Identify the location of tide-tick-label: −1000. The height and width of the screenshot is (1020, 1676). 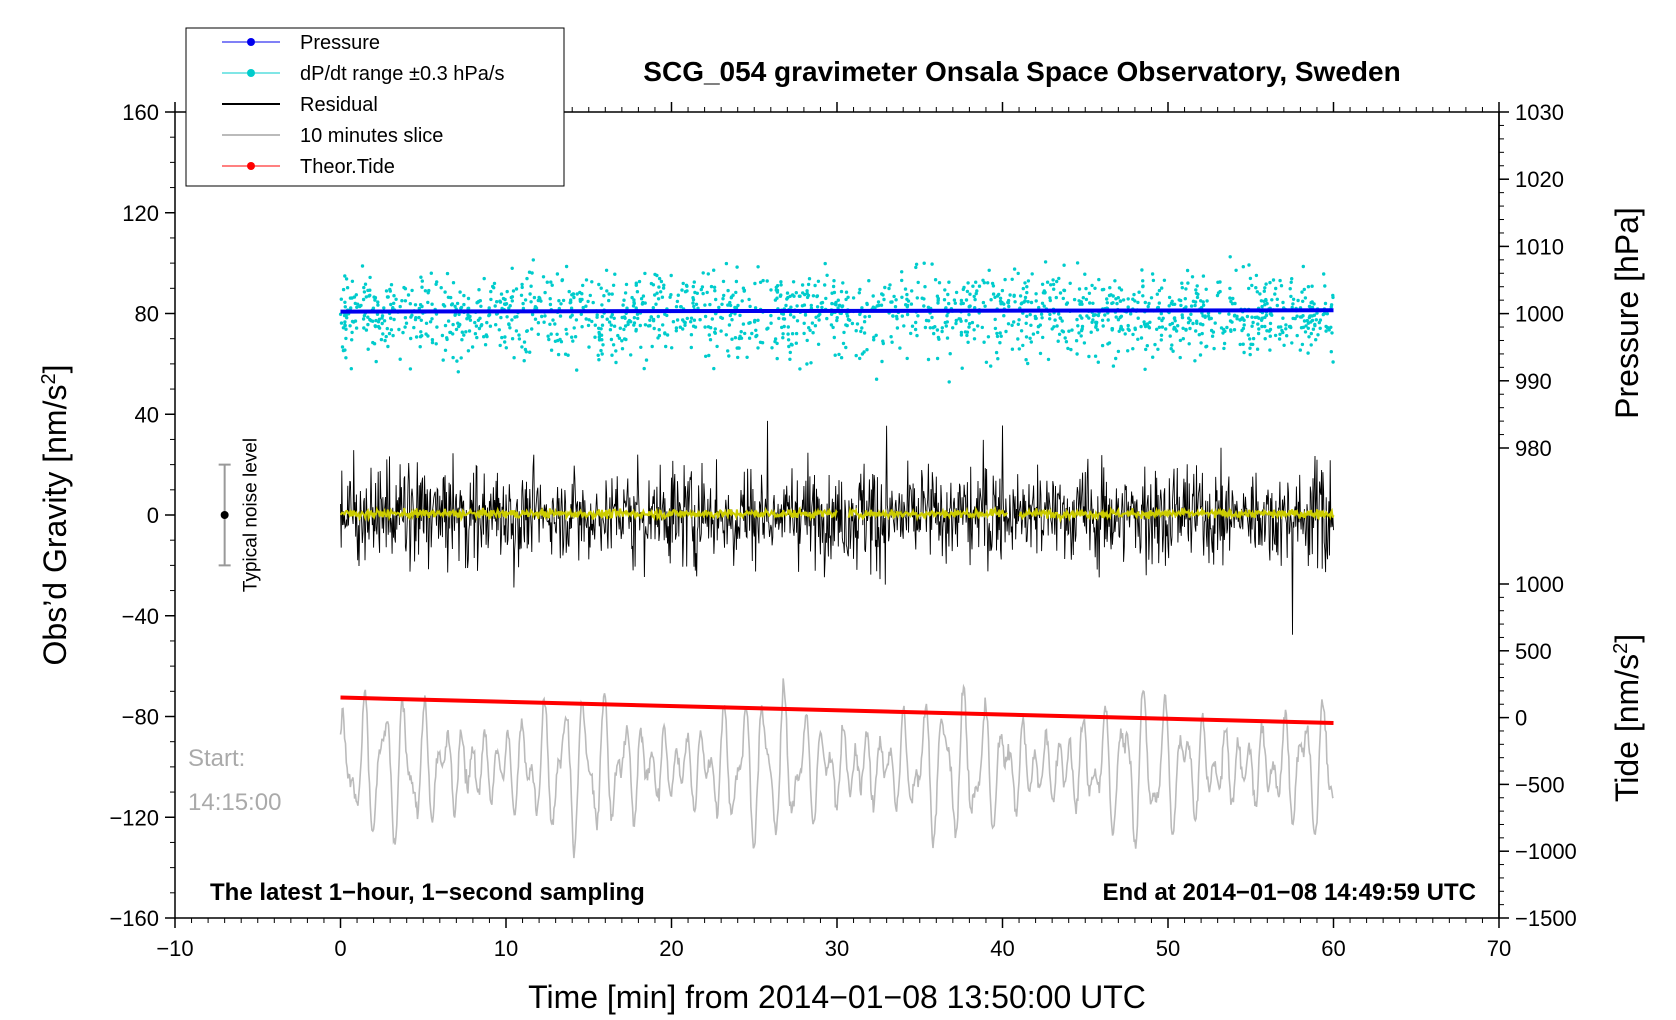
(1546, 851).